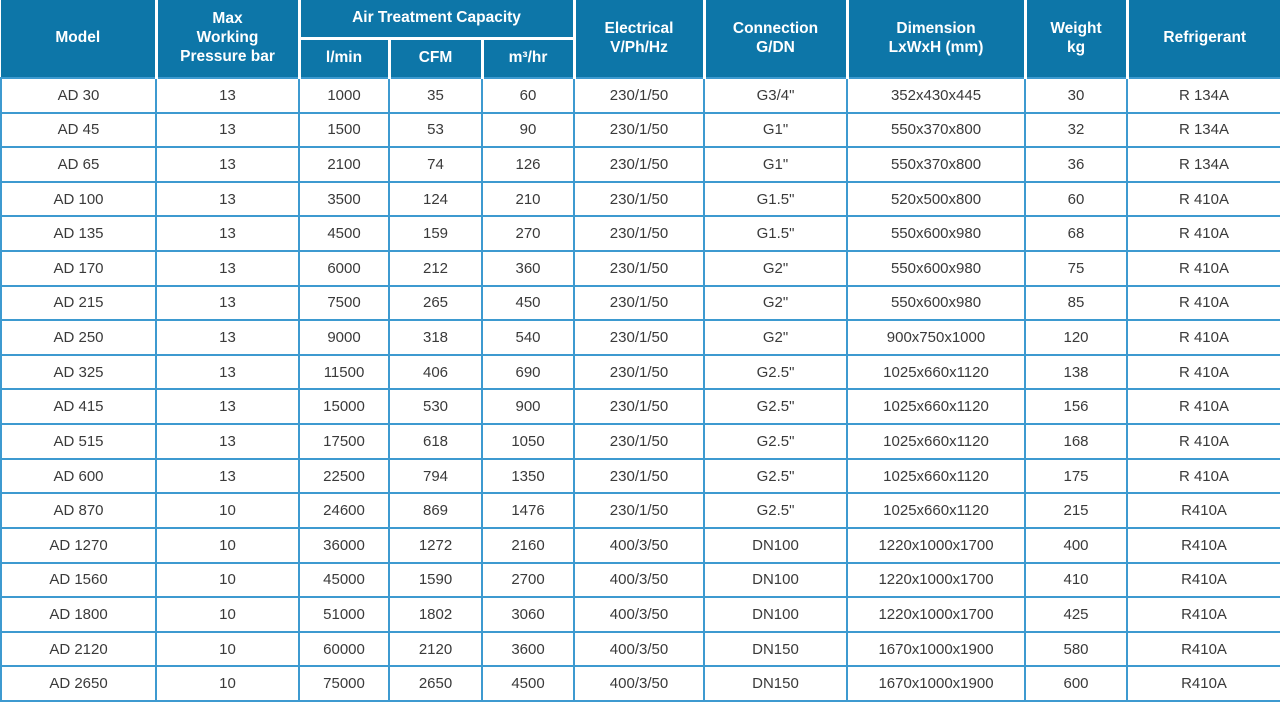 The width and height of the screenshot is (1280, 706). Describe the element at coordinates (1076, 510) in the screenshot. I see `table-cell: 215` at that location.